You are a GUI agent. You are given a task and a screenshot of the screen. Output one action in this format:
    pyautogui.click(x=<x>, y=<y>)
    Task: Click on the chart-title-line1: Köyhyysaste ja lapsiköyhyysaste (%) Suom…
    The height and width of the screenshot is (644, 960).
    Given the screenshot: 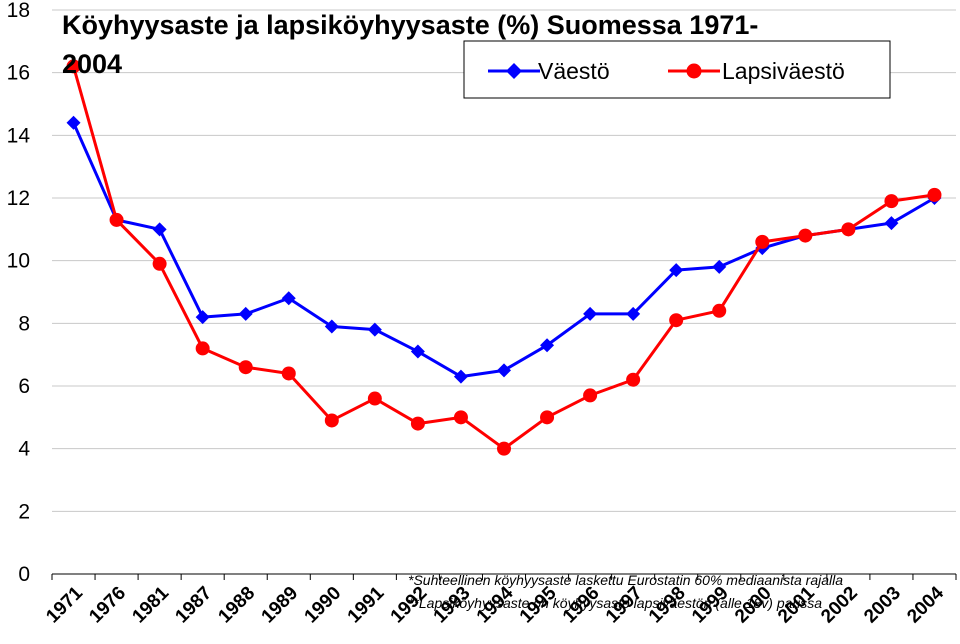 What is the action you would take?
    pyautogui.click(x=410, y=25)
    